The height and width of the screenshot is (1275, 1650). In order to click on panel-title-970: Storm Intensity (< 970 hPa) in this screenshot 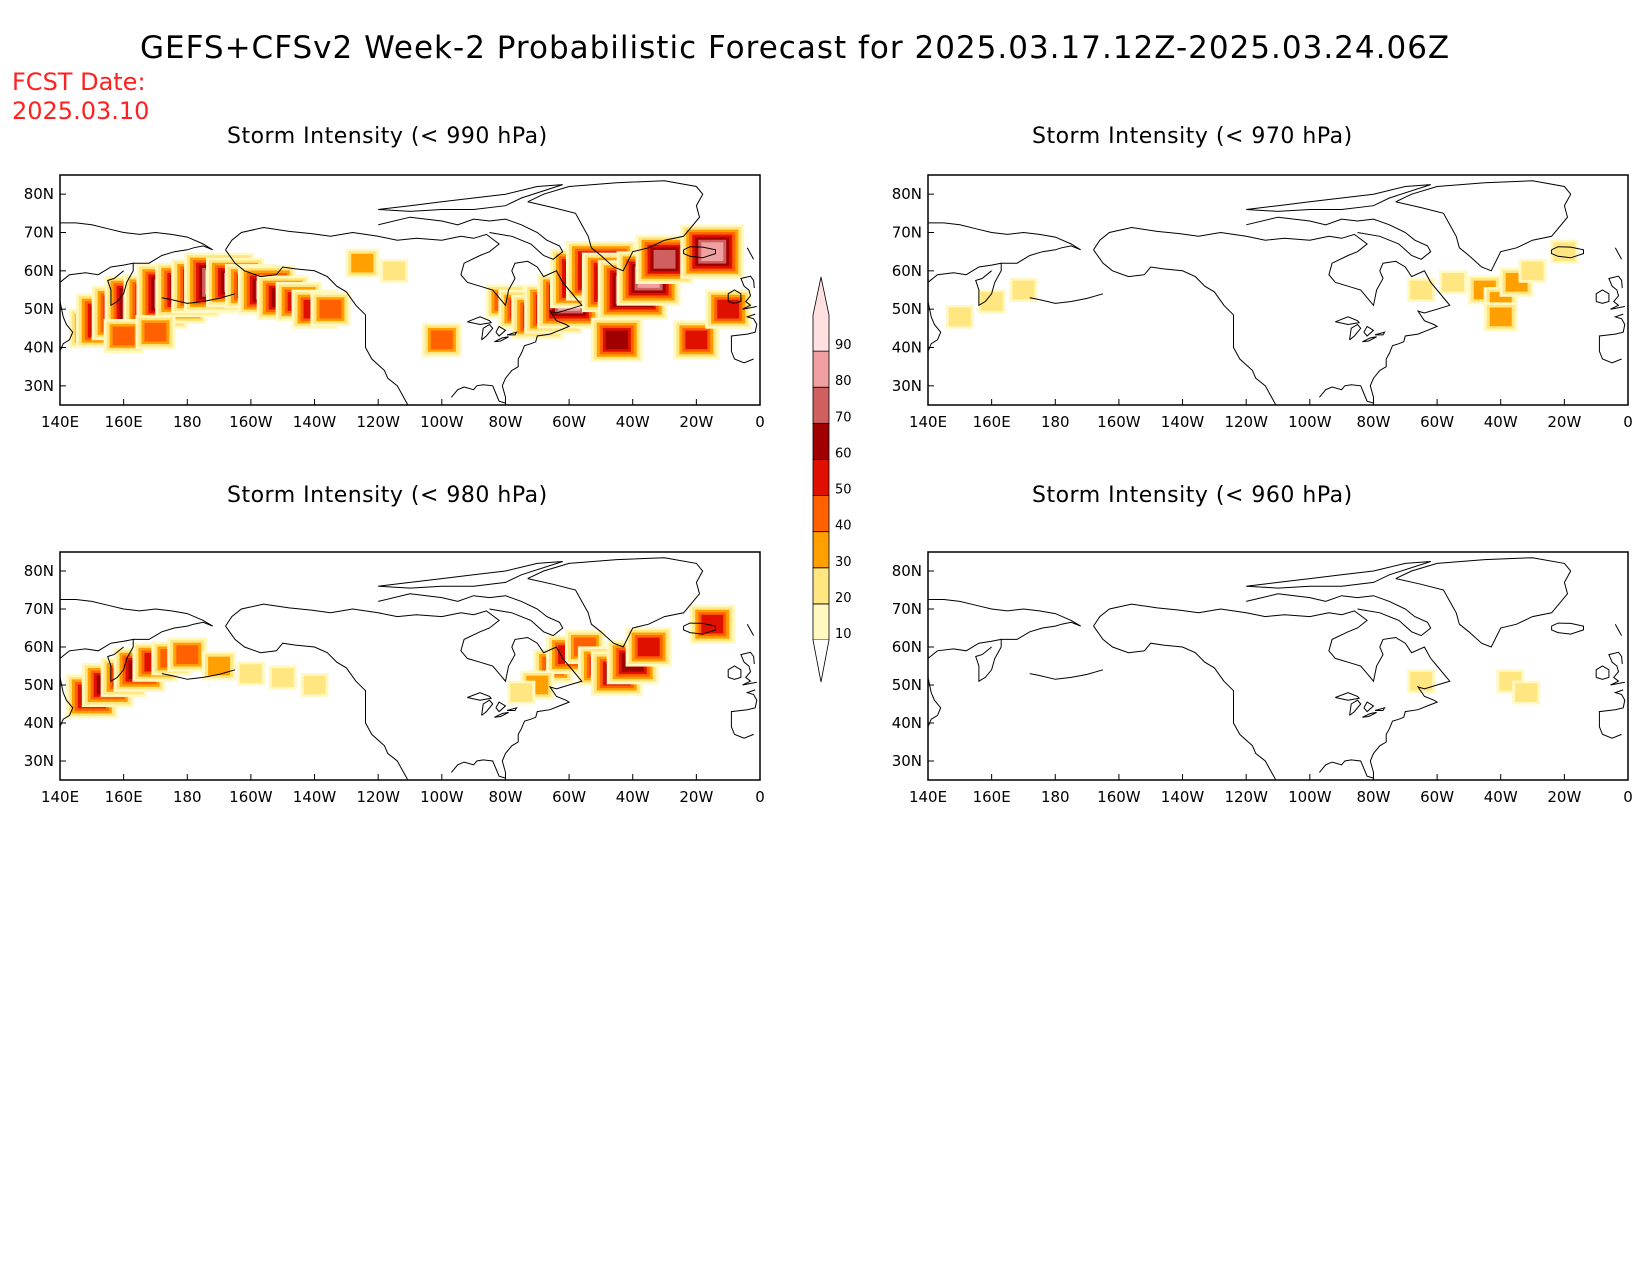, I will do `click(1192, 136)`.